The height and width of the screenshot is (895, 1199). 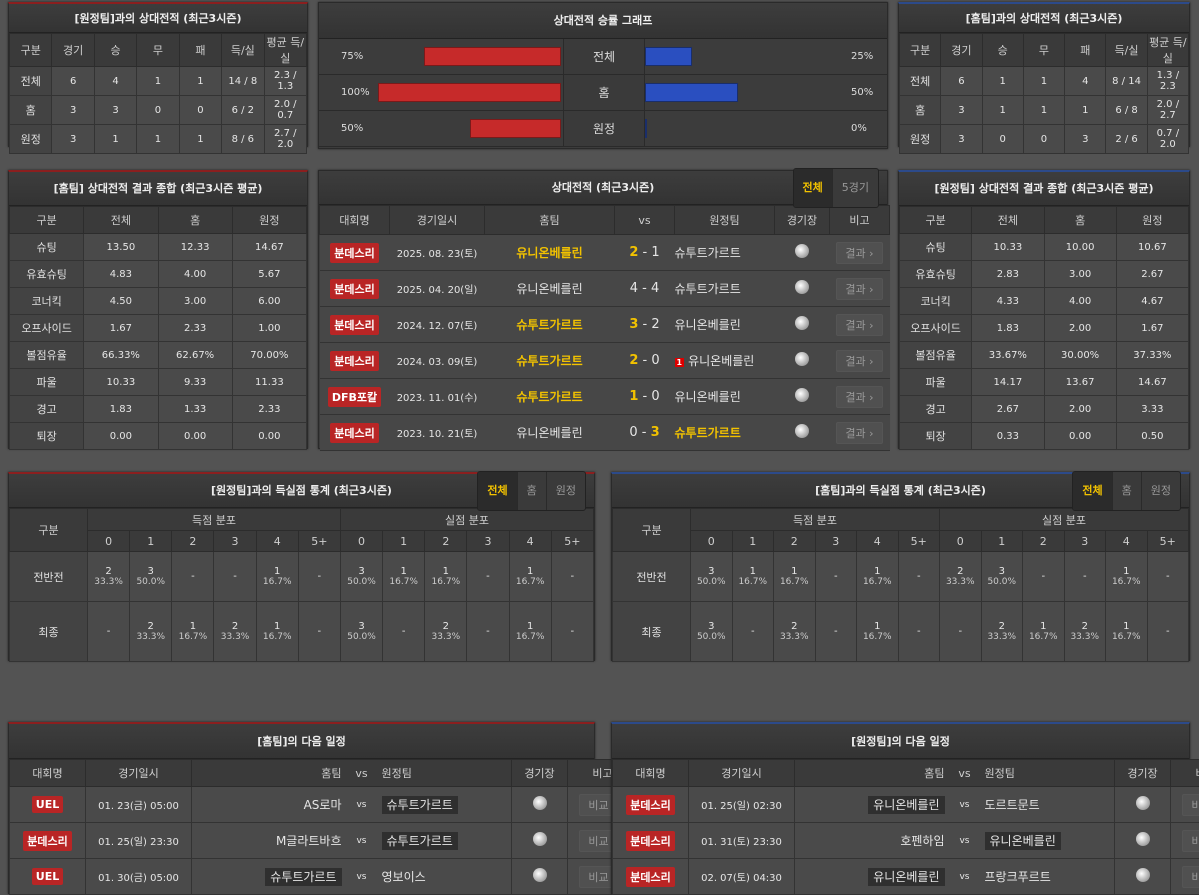 What do you see at coordinates (1044, 541) in the screenshot?
I see `bucket-header: 2` at bounding box center [1044, 541].